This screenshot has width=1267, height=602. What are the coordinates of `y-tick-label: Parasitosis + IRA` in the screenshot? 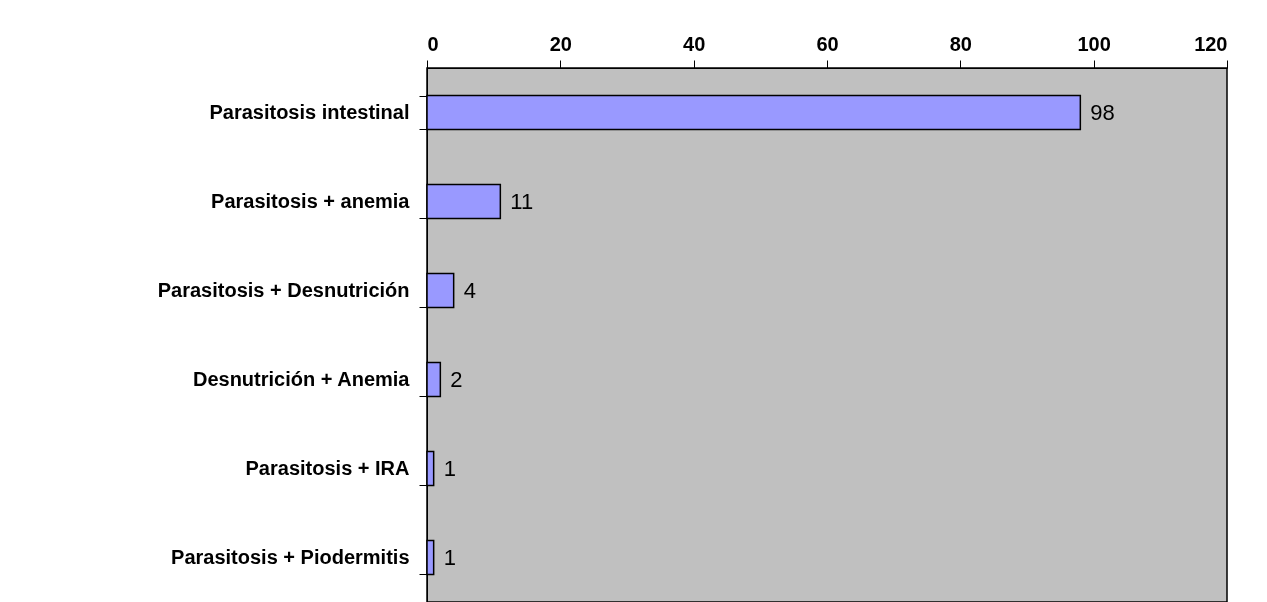 It's located at (327, 468).